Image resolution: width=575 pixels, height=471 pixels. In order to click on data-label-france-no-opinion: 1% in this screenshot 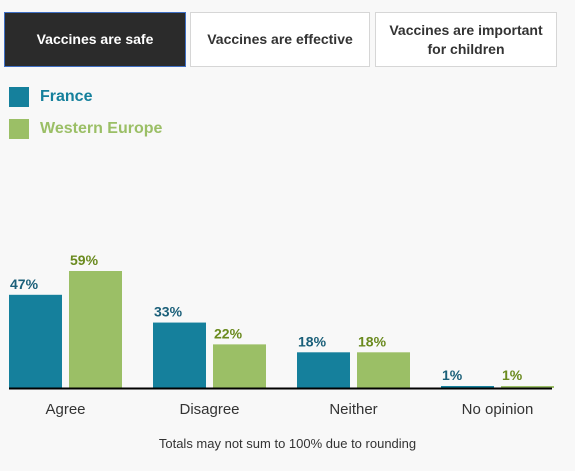, I will do `click(452, 375)`.